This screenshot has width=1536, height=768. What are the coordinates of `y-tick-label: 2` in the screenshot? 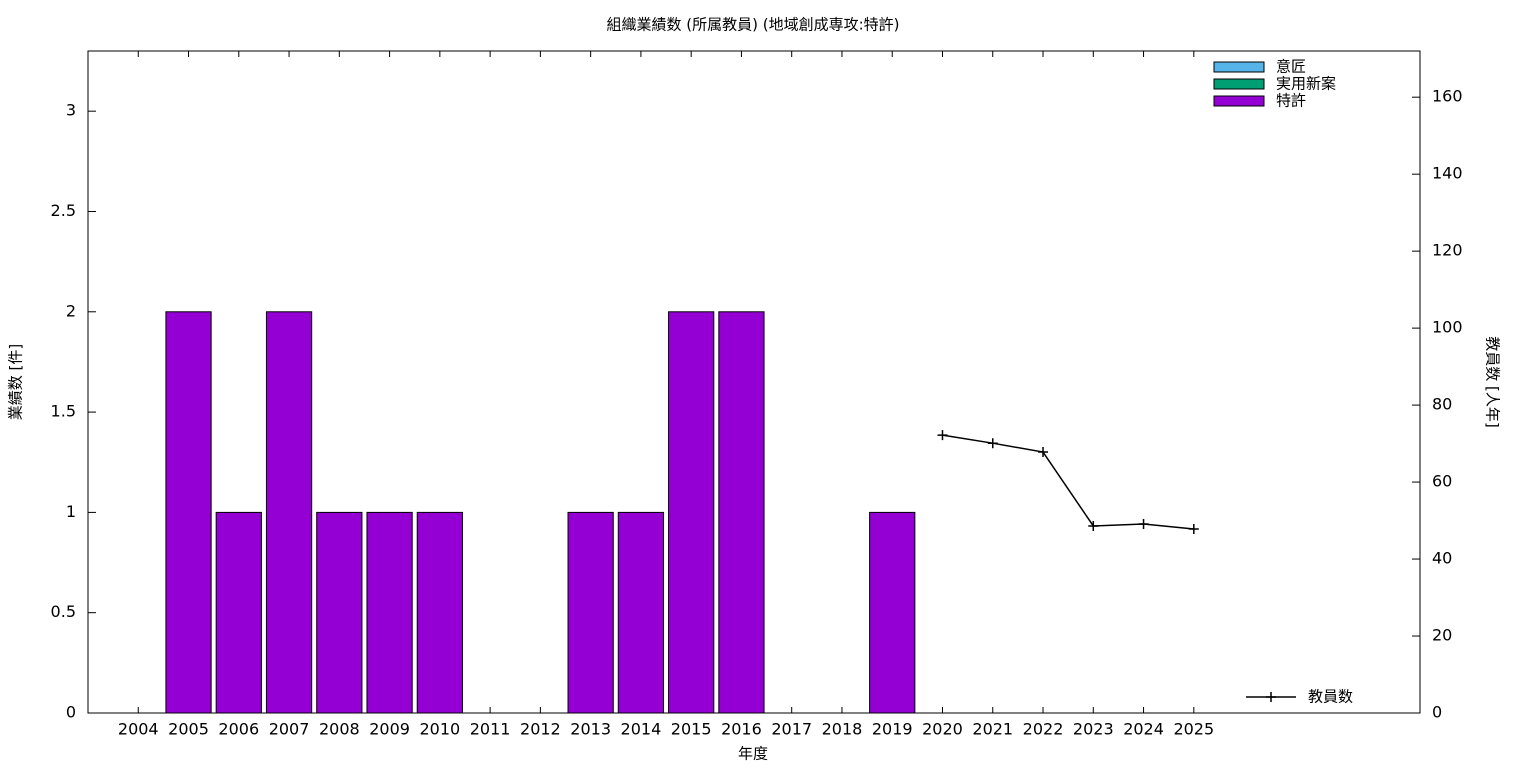 It's located at (71, 310).